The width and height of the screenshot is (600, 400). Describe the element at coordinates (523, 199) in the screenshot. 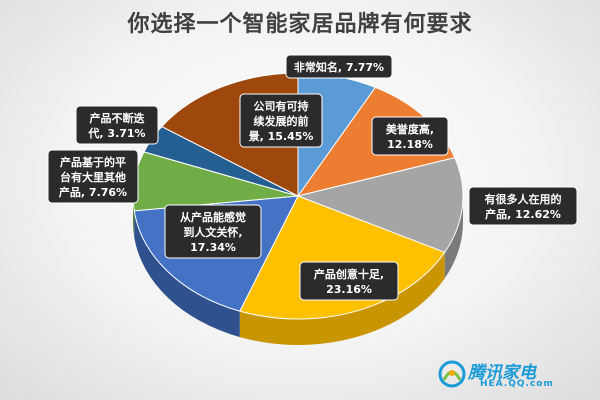

I see `callout-label: 有很多人在用的` at that location.